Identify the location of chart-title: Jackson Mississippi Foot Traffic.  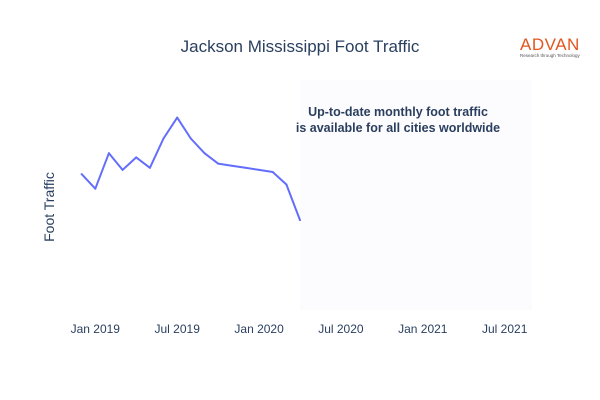
(300, 46).